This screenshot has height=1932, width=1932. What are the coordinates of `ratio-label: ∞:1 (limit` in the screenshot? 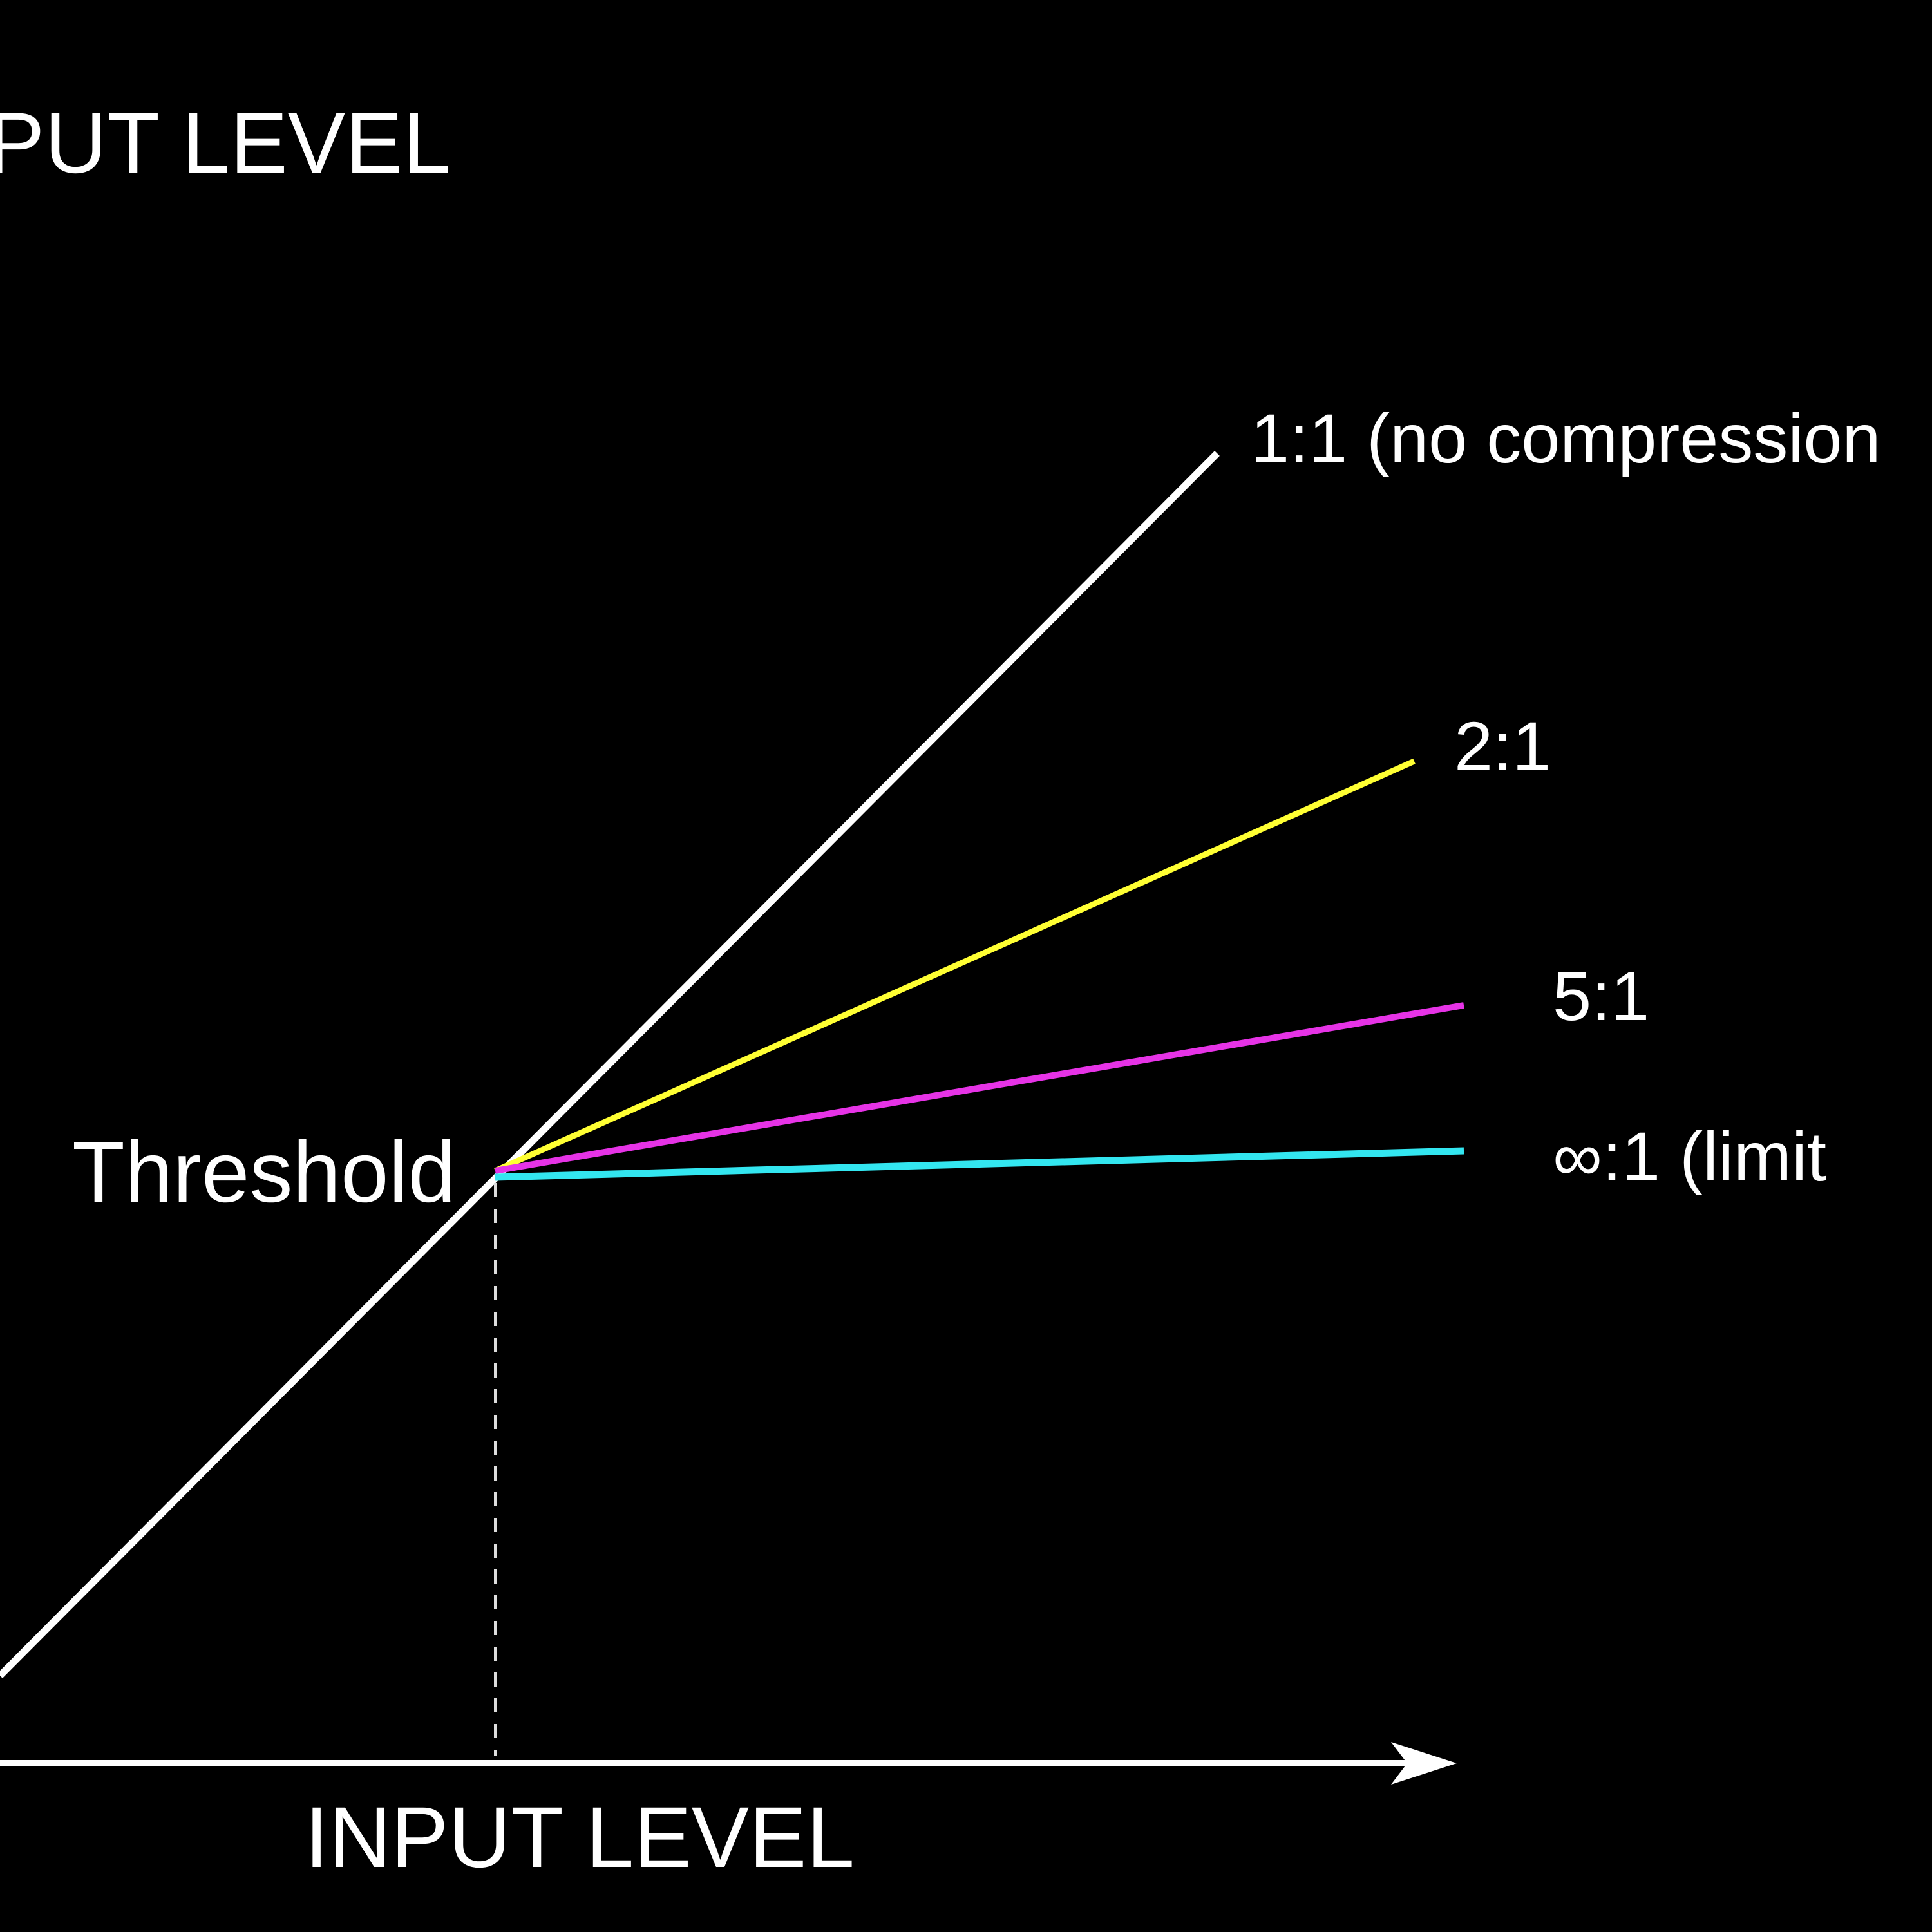 It's located at (1690, 1156).